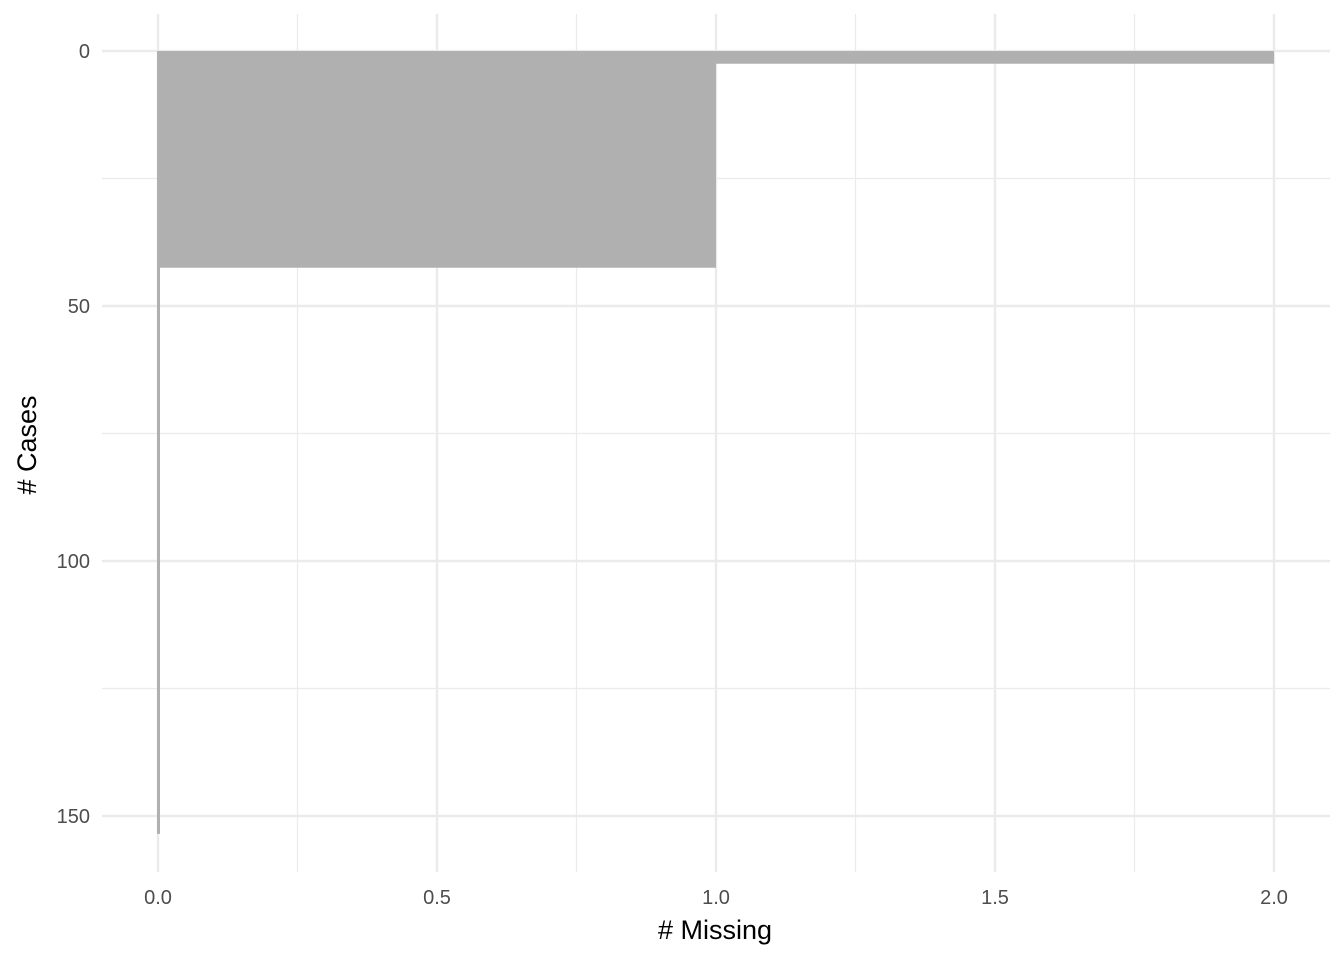 This screenshot has width=1344, height=960. Describe the element at coordinates (84, 52) in the screenshot. I see `y-tick-label: 0` at that location.